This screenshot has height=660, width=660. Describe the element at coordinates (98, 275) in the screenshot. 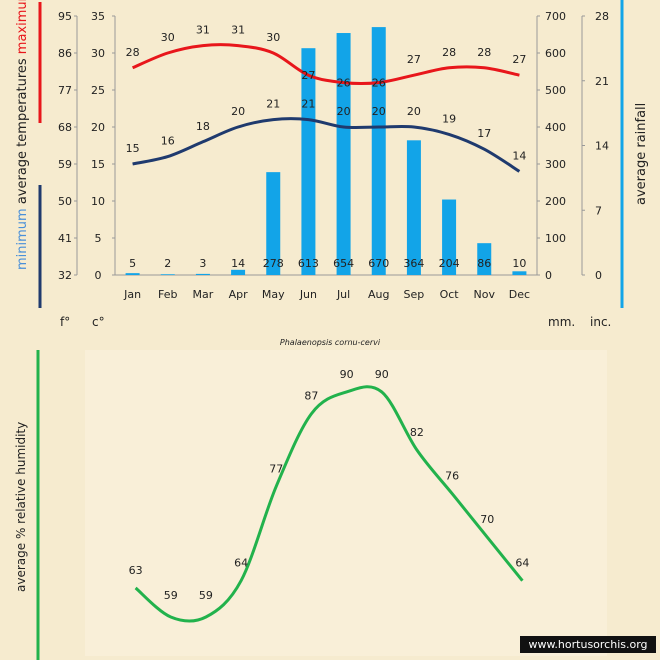

I see `celsius-tick: 0` at that location.